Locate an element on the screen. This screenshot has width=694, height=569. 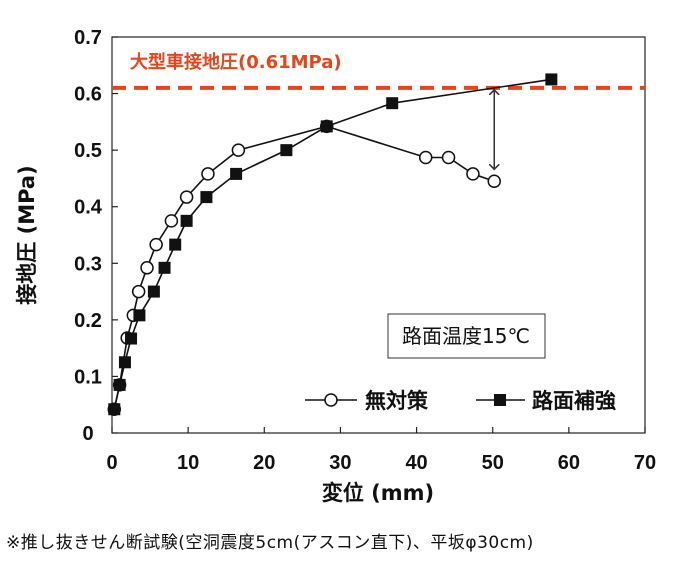
y-tick-label: 0.4 is located at coordinates (88, 208).